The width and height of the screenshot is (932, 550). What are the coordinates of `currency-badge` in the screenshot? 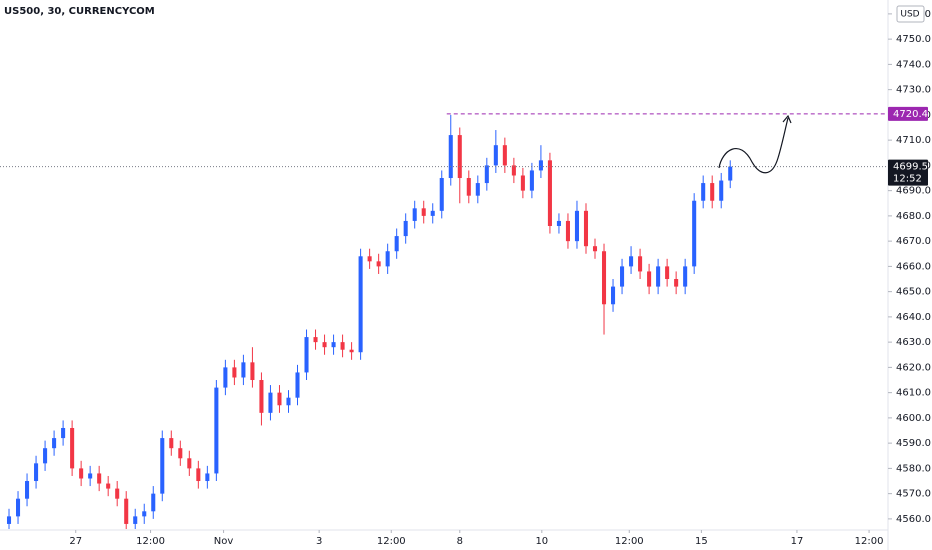 It's located at (910, 14).